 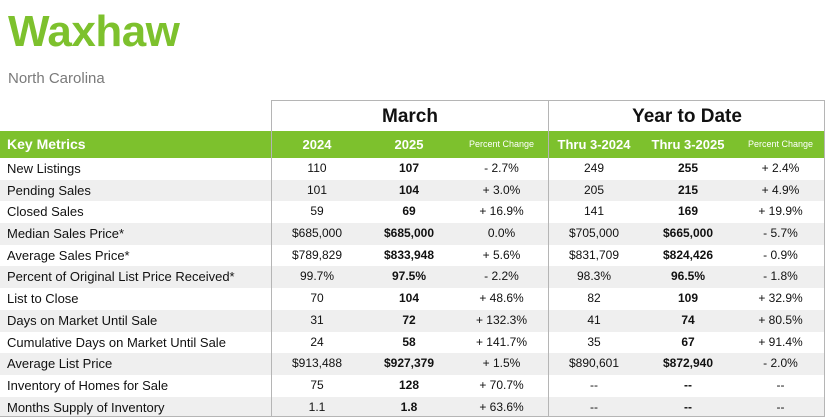 What do you see at coordinates (594, 298) in the screenshot?
I see `ytd-2024-value: 82` at bounding box center [594, 298].